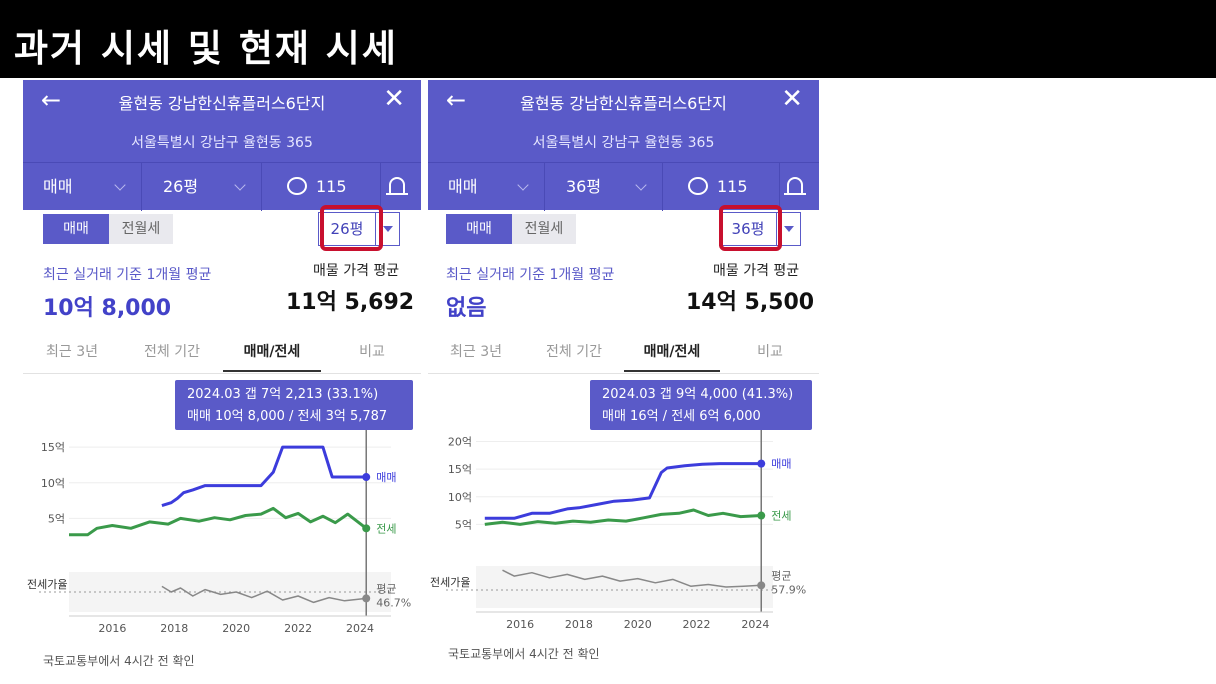 The width and height of the screenshot is (1216, 684). Describe the element at coordinates (347, 229) in the screenshot. I see `size-dropdown-value: 26평` at that location.